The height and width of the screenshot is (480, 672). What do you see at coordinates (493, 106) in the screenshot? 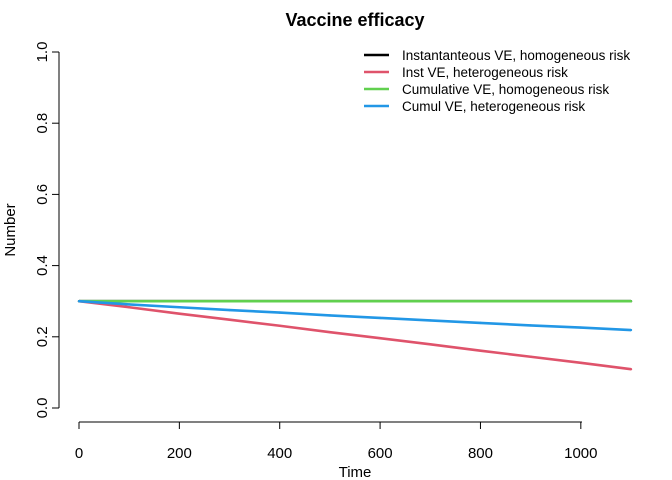
I see `legend-label: Cumul VE, heterogeneous risk` at bounding box center [493, 106].